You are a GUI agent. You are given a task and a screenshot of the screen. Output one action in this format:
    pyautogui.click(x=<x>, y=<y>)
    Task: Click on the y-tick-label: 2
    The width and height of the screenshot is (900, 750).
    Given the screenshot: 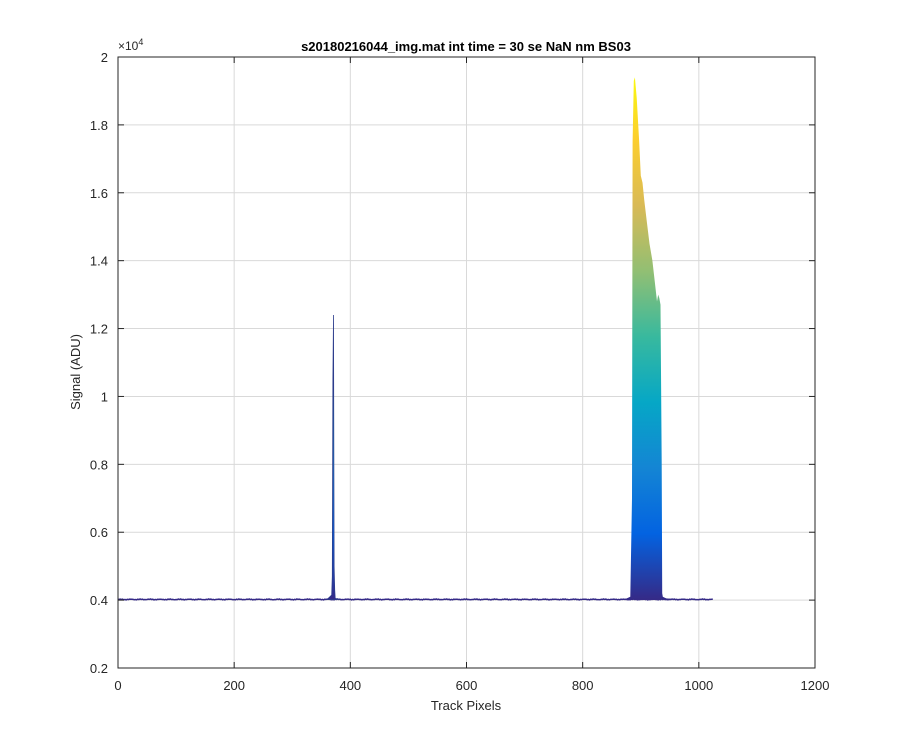 What is the action you would take?
    pyautogui.click(x=104, y=57)
    